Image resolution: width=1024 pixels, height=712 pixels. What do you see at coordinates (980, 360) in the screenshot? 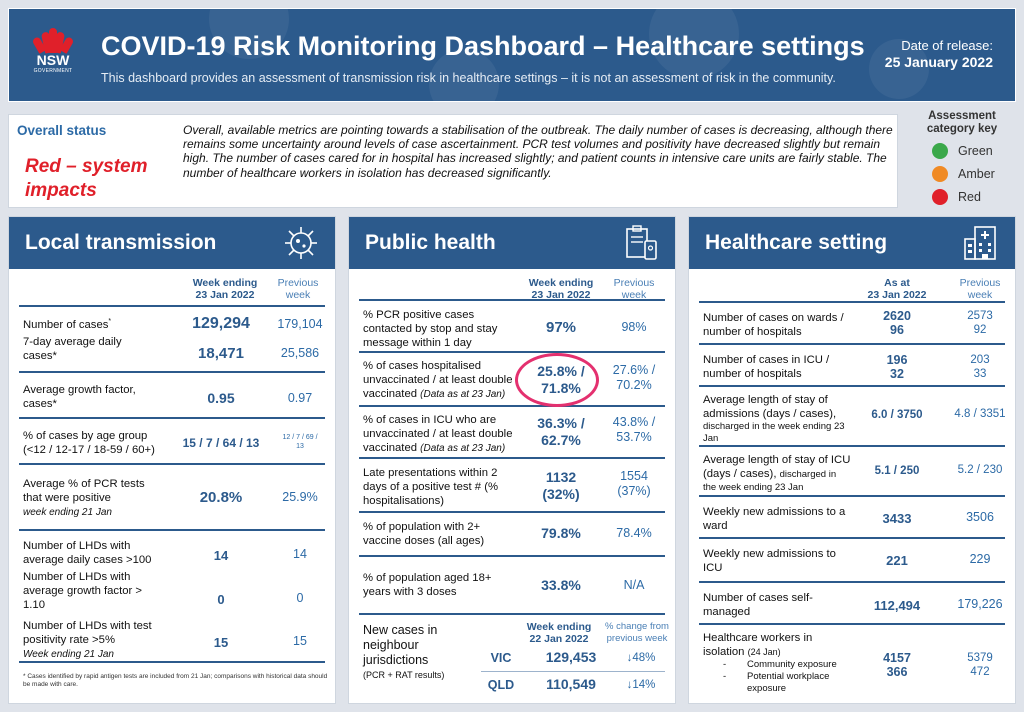
I see `value-line: 203` at bounding box center [980, 360].